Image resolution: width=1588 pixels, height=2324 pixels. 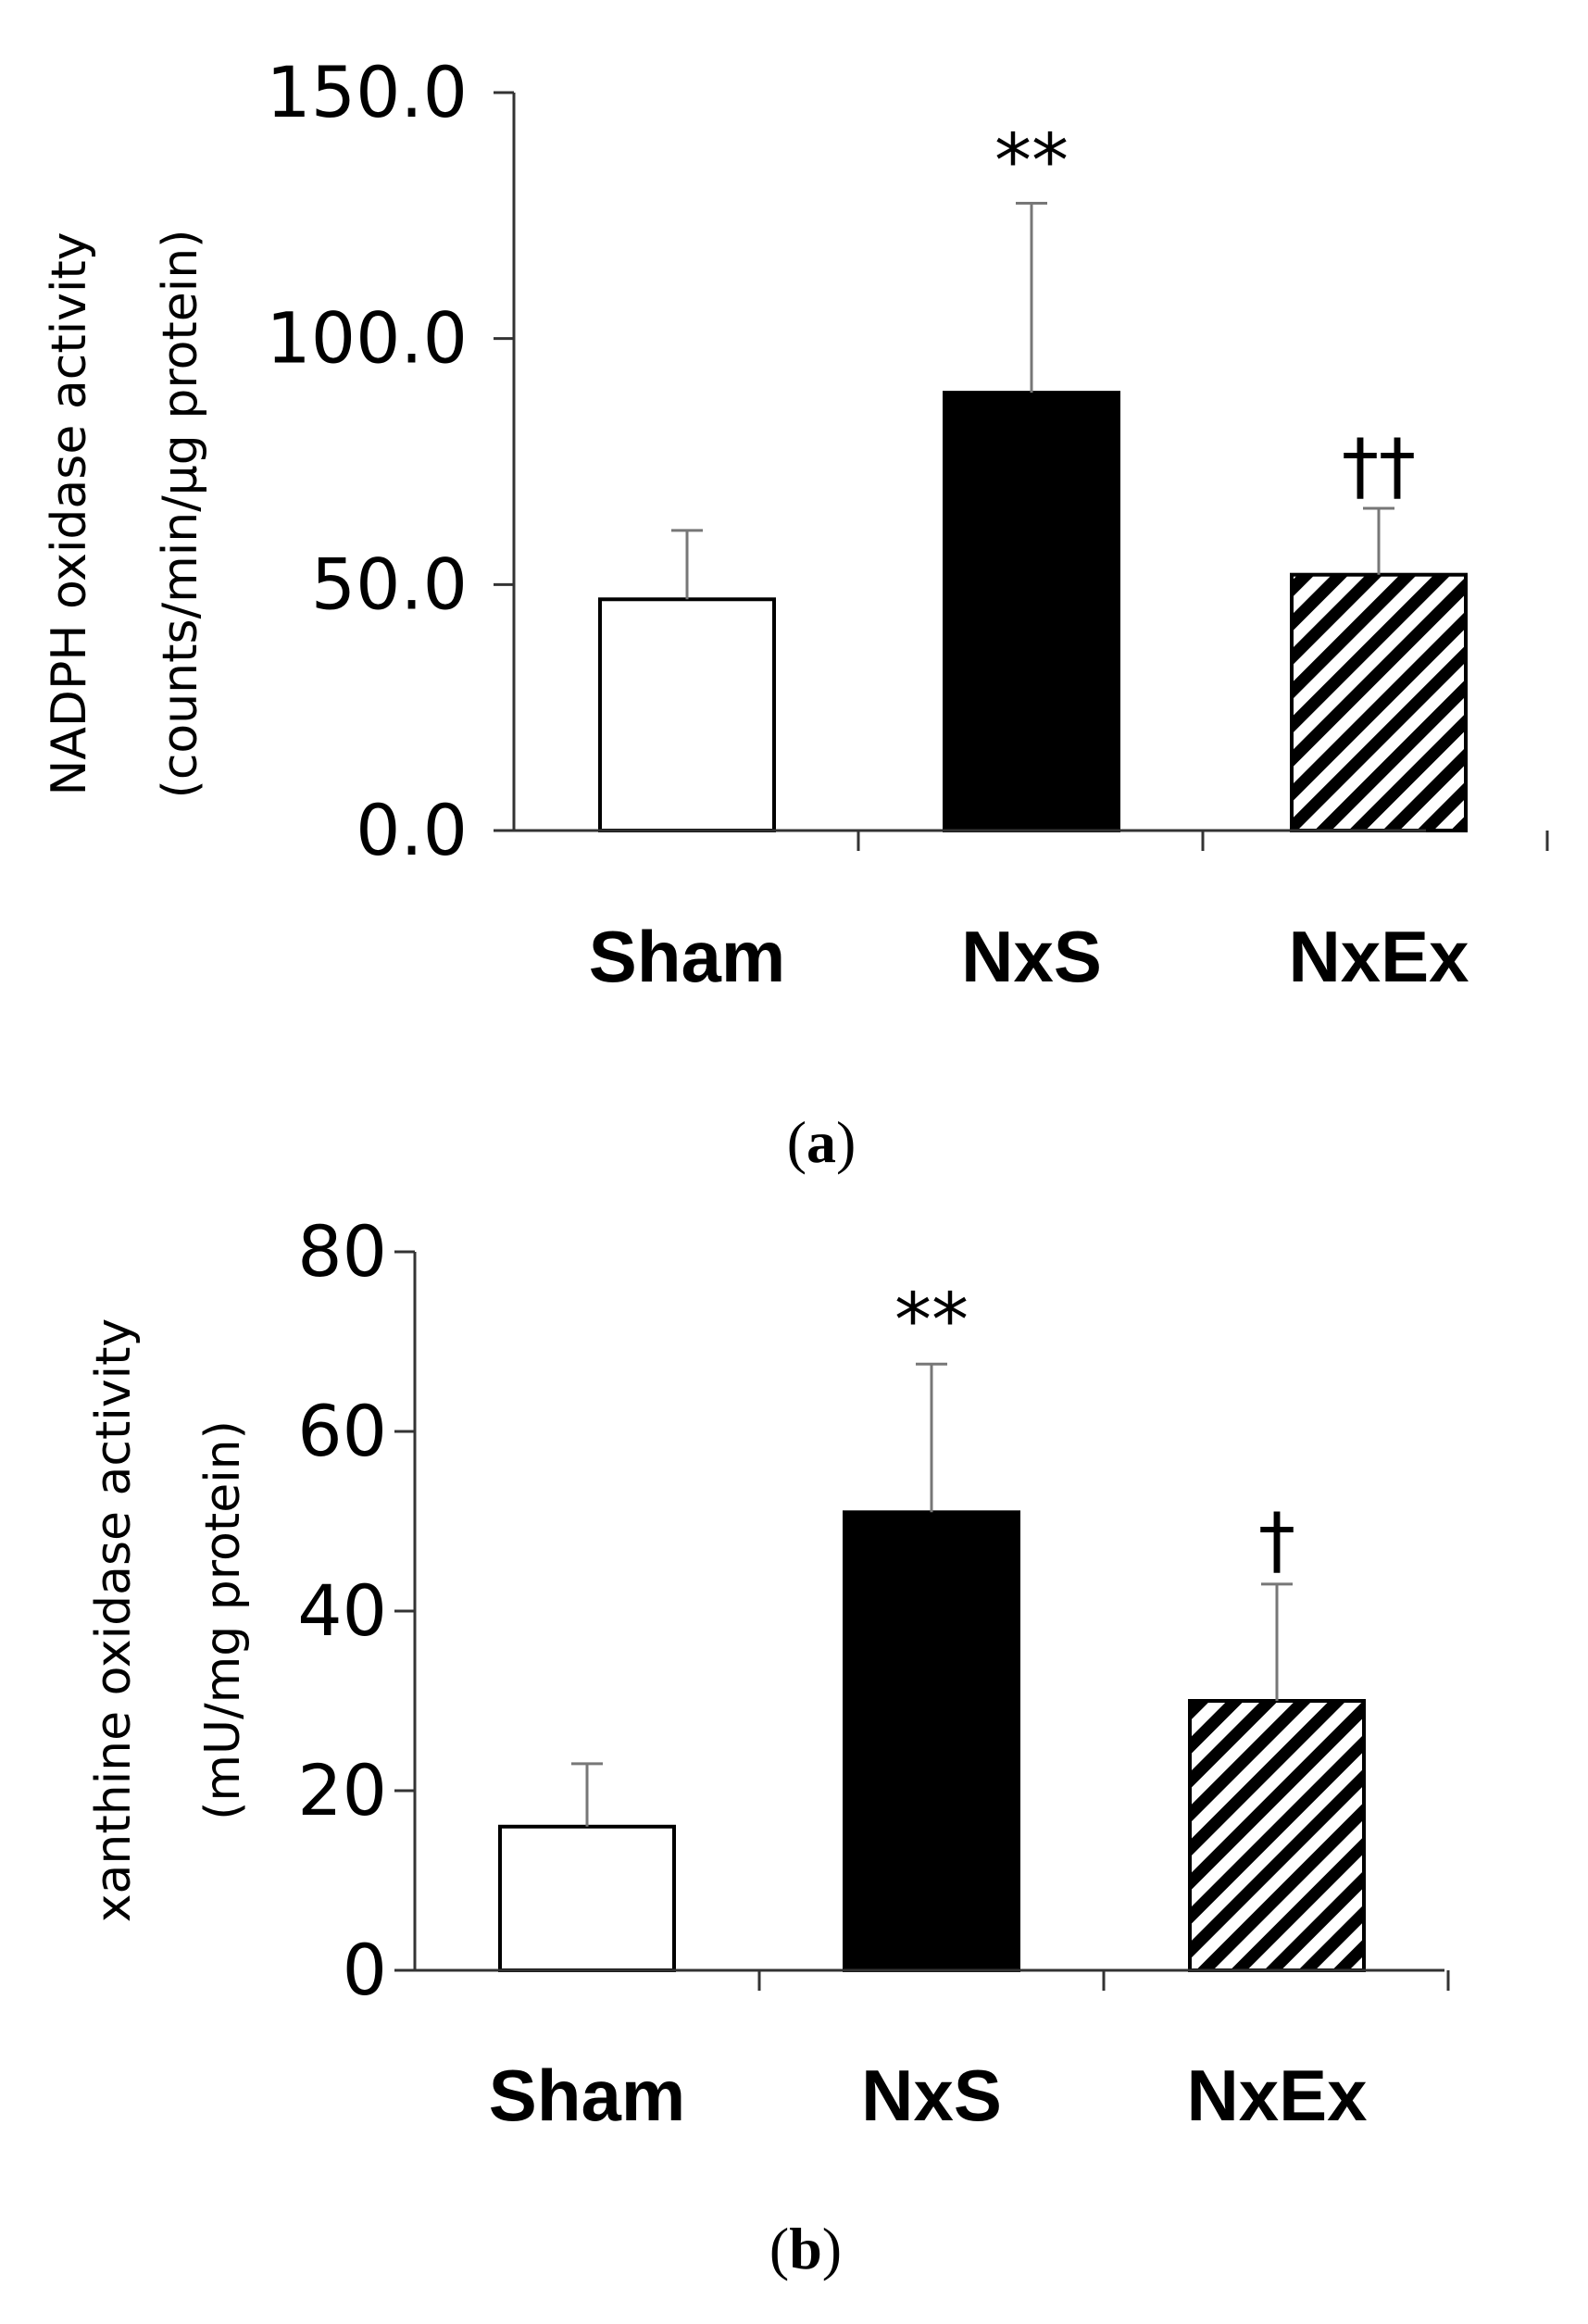 I want to click on category-labels-a: Sham NxS NxEx, so click(x=1029, y=956).